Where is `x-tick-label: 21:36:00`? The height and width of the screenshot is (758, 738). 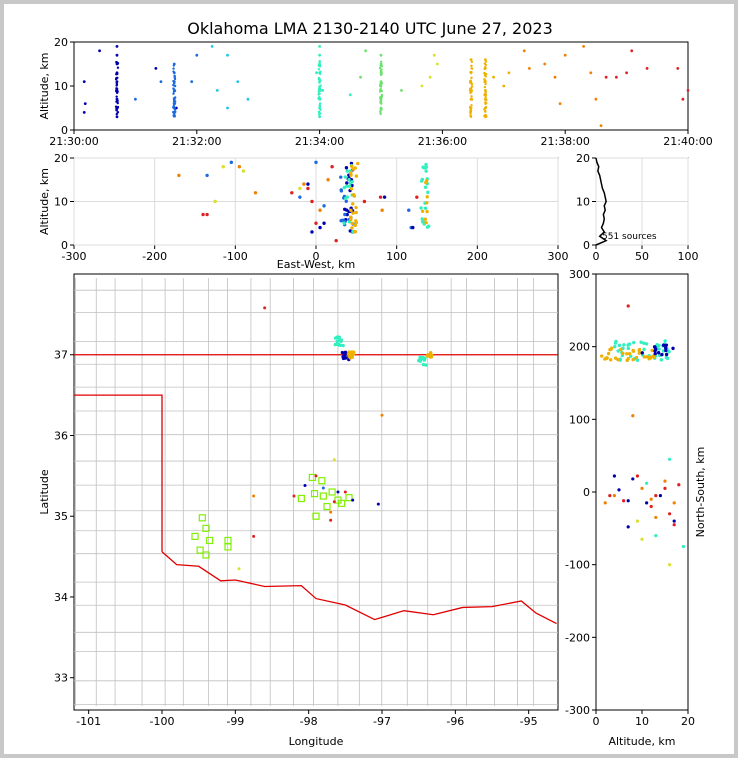 x-tick-label: 21:36:00 is located at coordinates (442, 141).